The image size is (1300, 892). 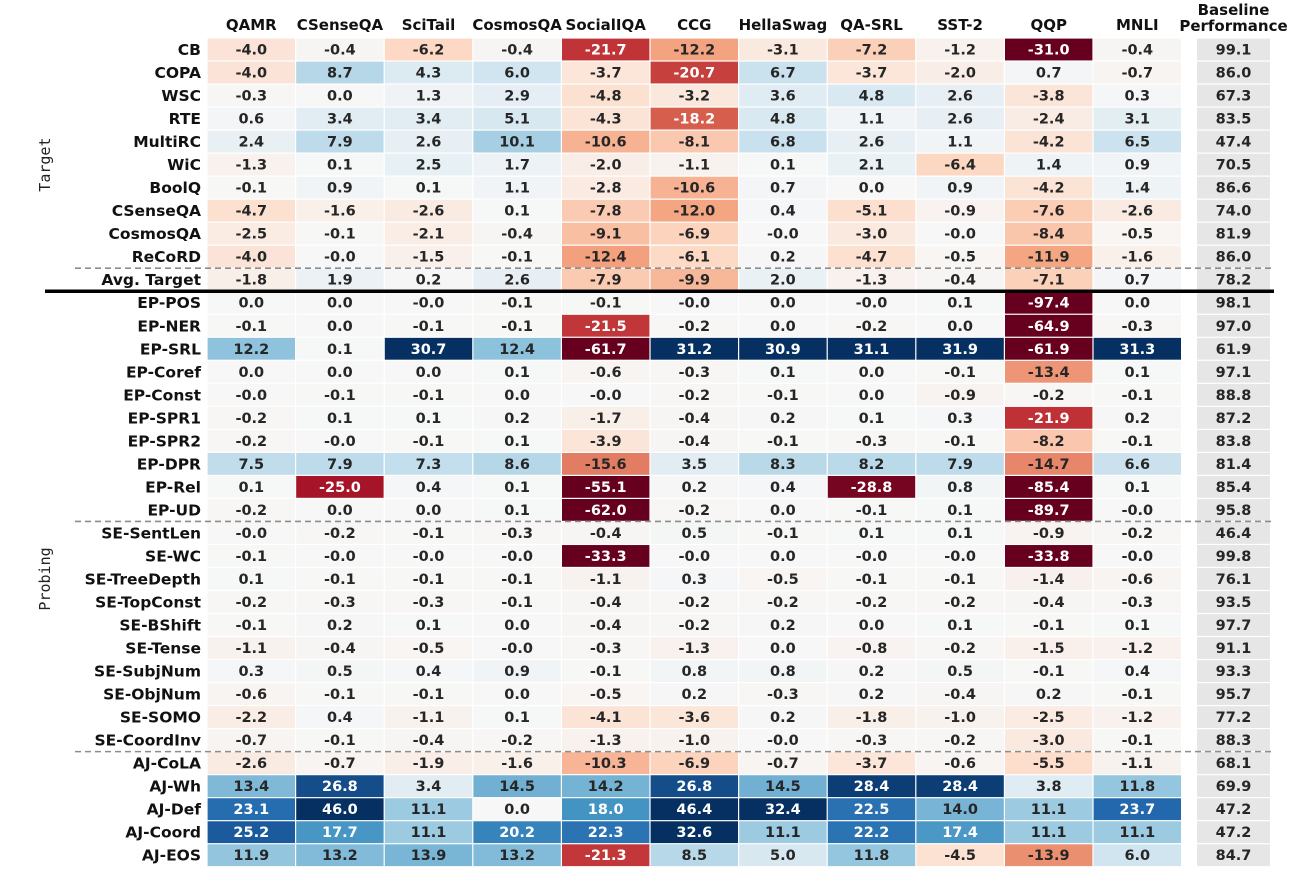 I want to click on row-label: EP-POS, so click(x=169, y=303).